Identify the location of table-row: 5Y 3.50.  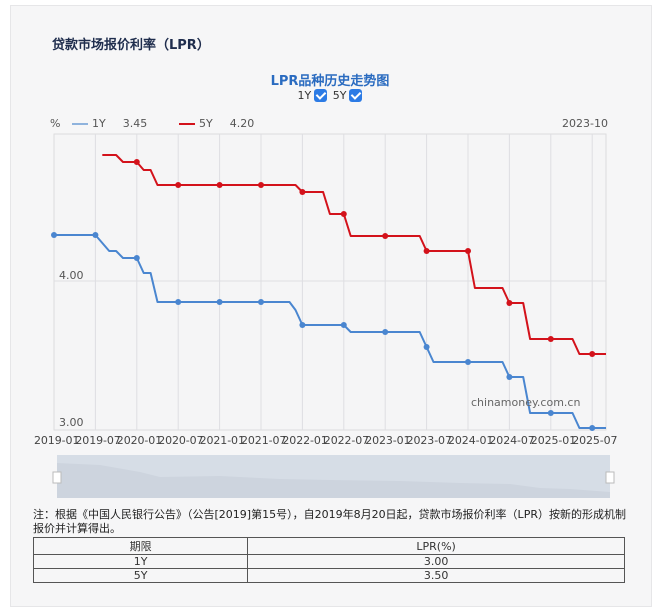
(328, 575).